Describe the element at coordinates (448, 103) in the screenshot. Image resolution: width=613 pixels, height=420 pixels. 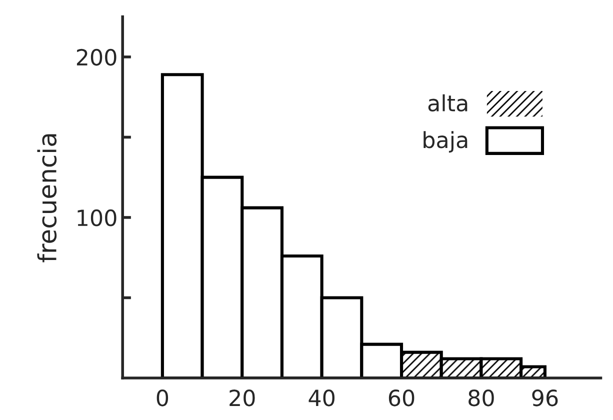
I see `legend-label: alta` at that location.